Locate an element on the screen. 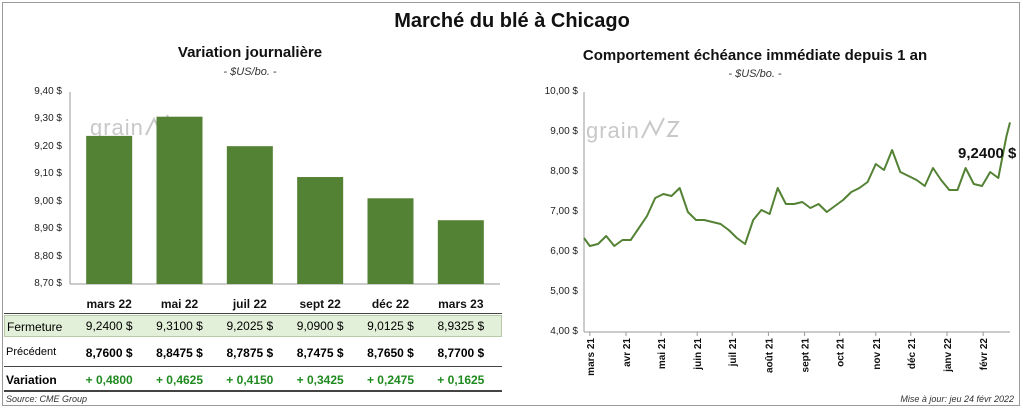 The image size is (1024, 410). cell-variation: + 0,4800 is located at coordinates (109, 380).